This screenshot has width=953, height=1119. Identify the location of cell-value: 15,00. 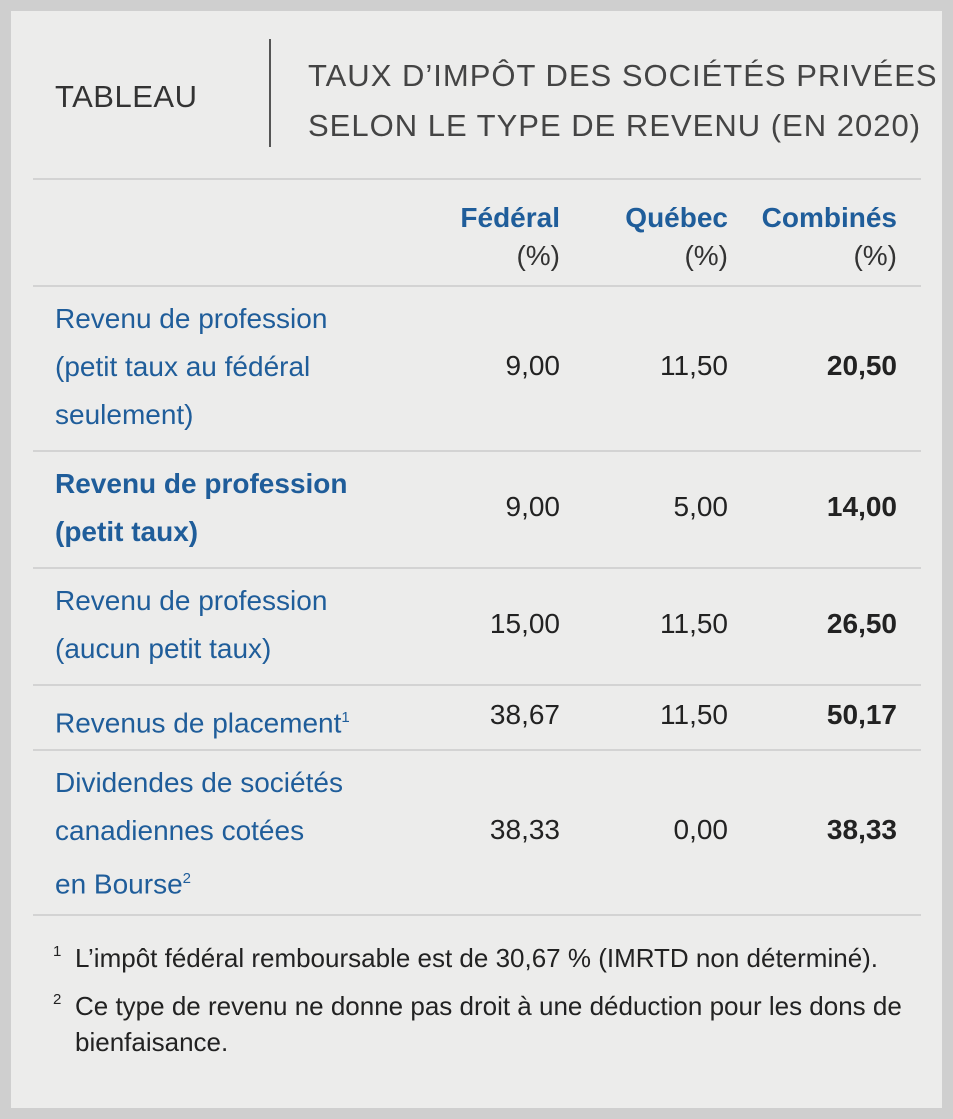
(524, 623).